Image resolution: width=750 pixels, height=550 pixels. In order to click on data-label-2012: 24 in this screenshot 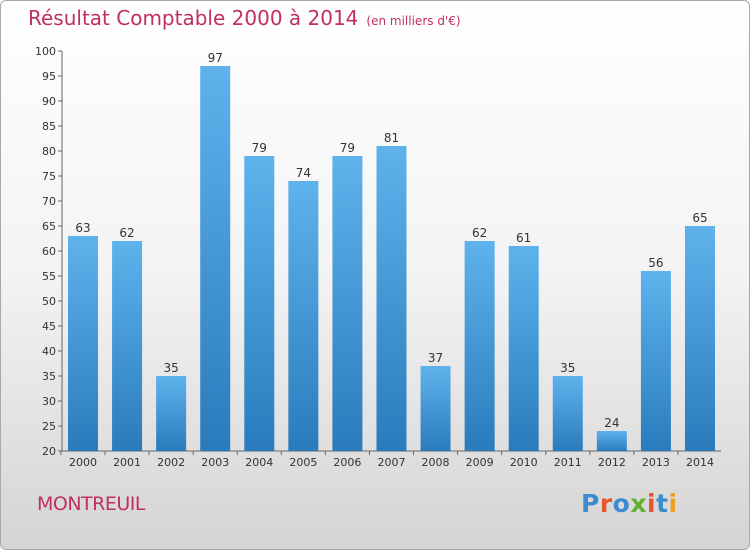, I will do `click(611, 423)`.